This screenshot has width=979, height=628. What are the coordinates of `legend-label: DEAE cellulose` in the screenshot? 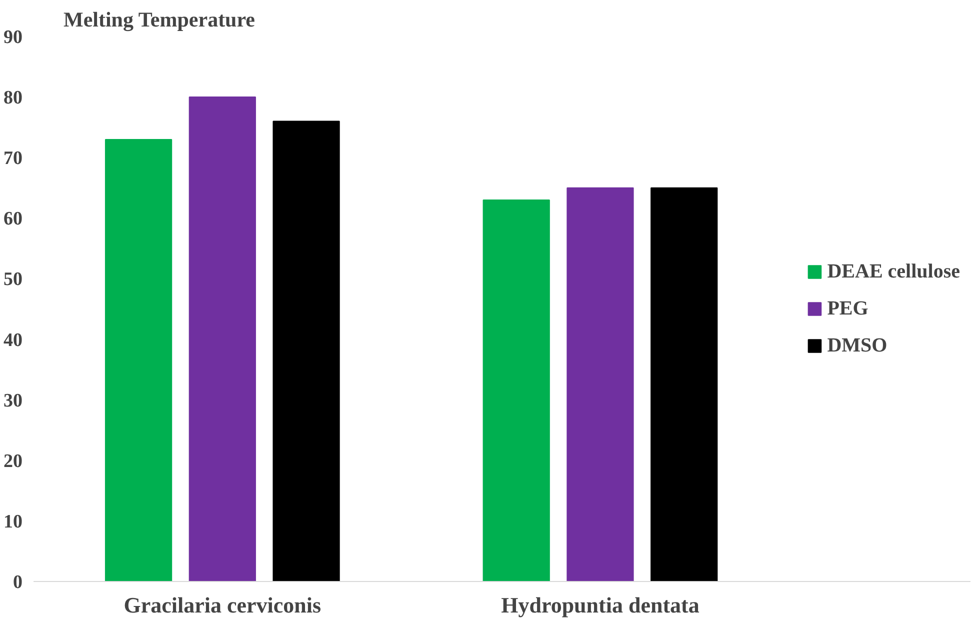 It's located at (893, 271).